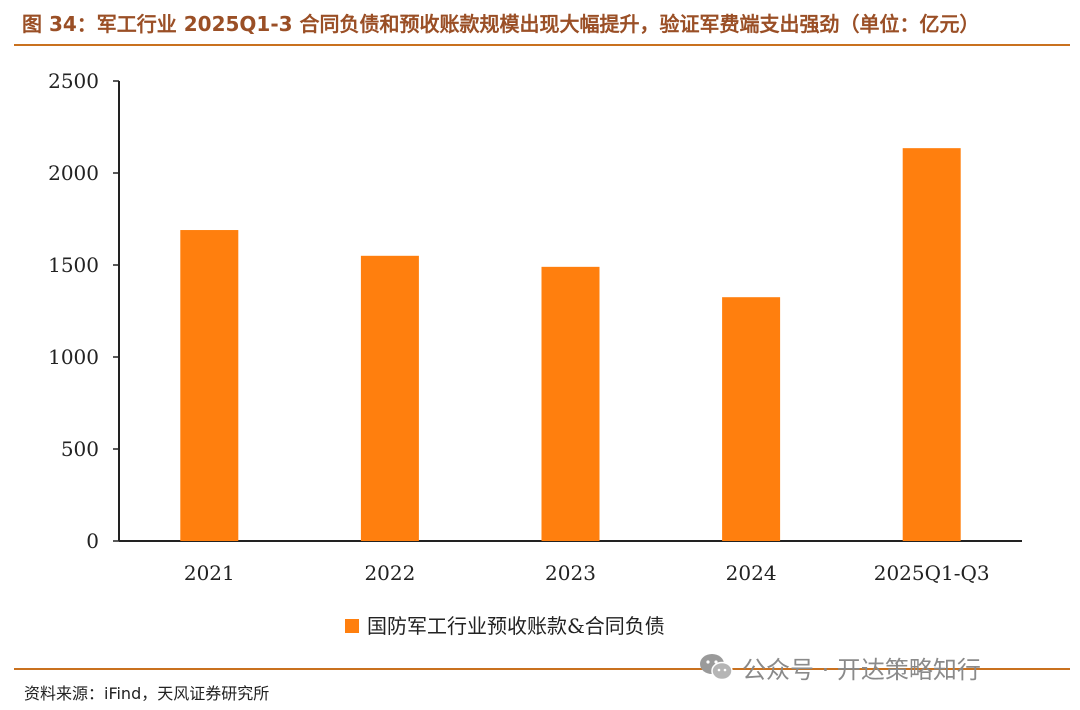 Image resolution: width=1080 pixels, height=710 pixels. What do you see at coordinates (92, 541) in the screenshot?
I see `y-tick-label: 0` at bounding box center [92, 541].